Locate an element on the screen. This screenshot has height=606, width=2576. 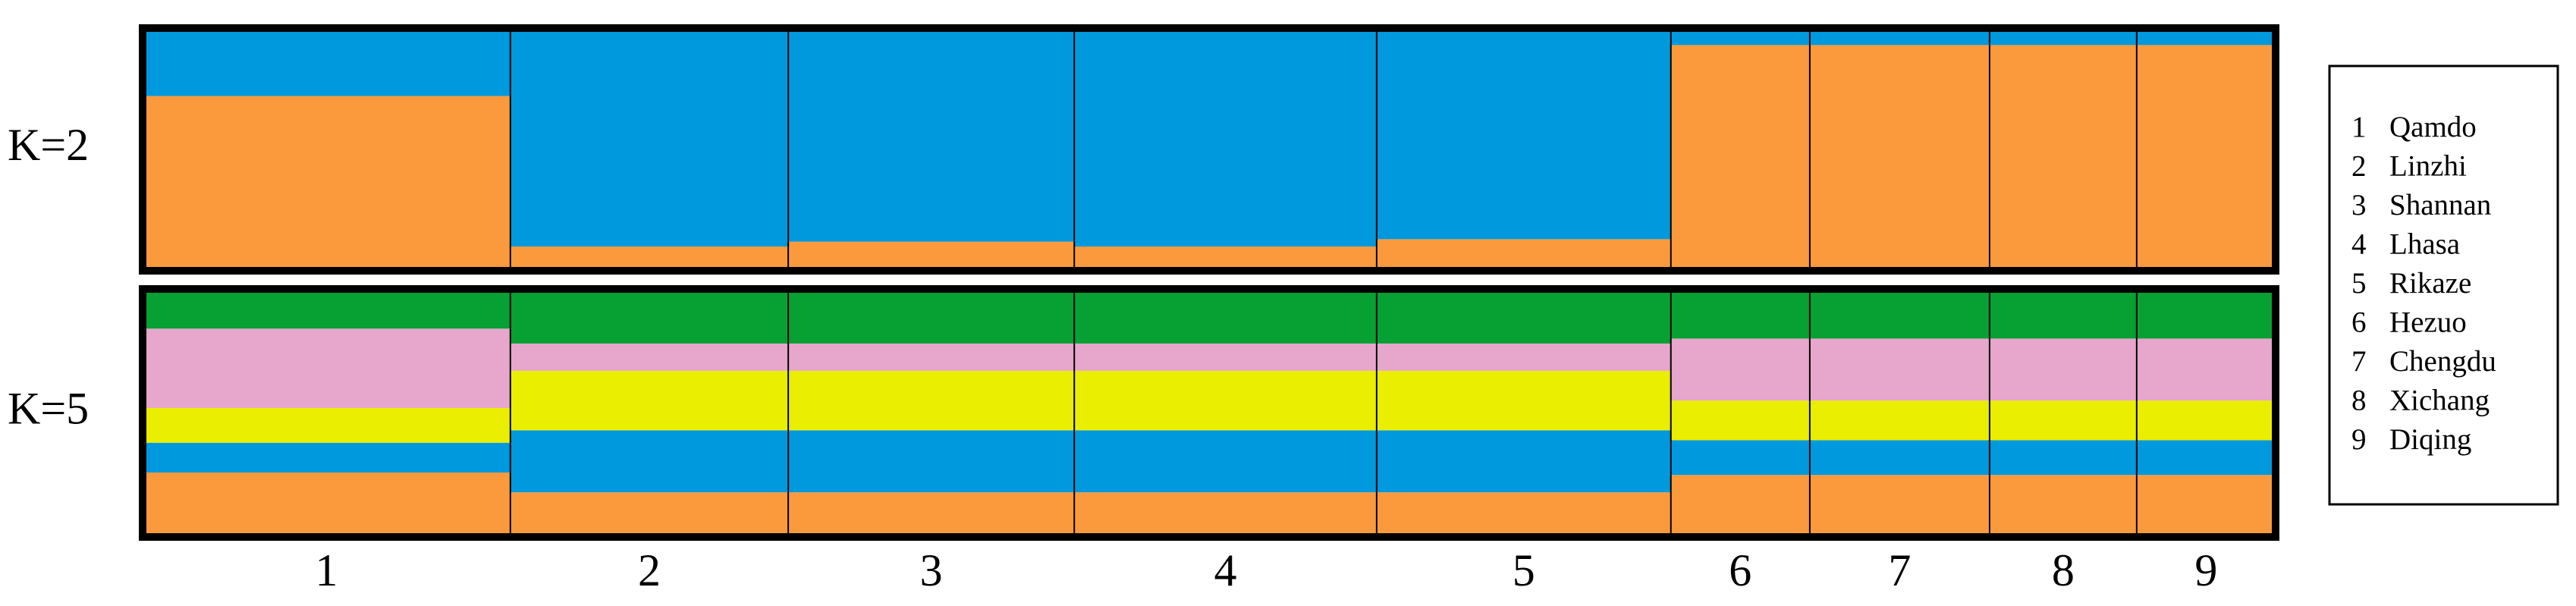
legend-number: 8 is located at coordinates (2359, 400).